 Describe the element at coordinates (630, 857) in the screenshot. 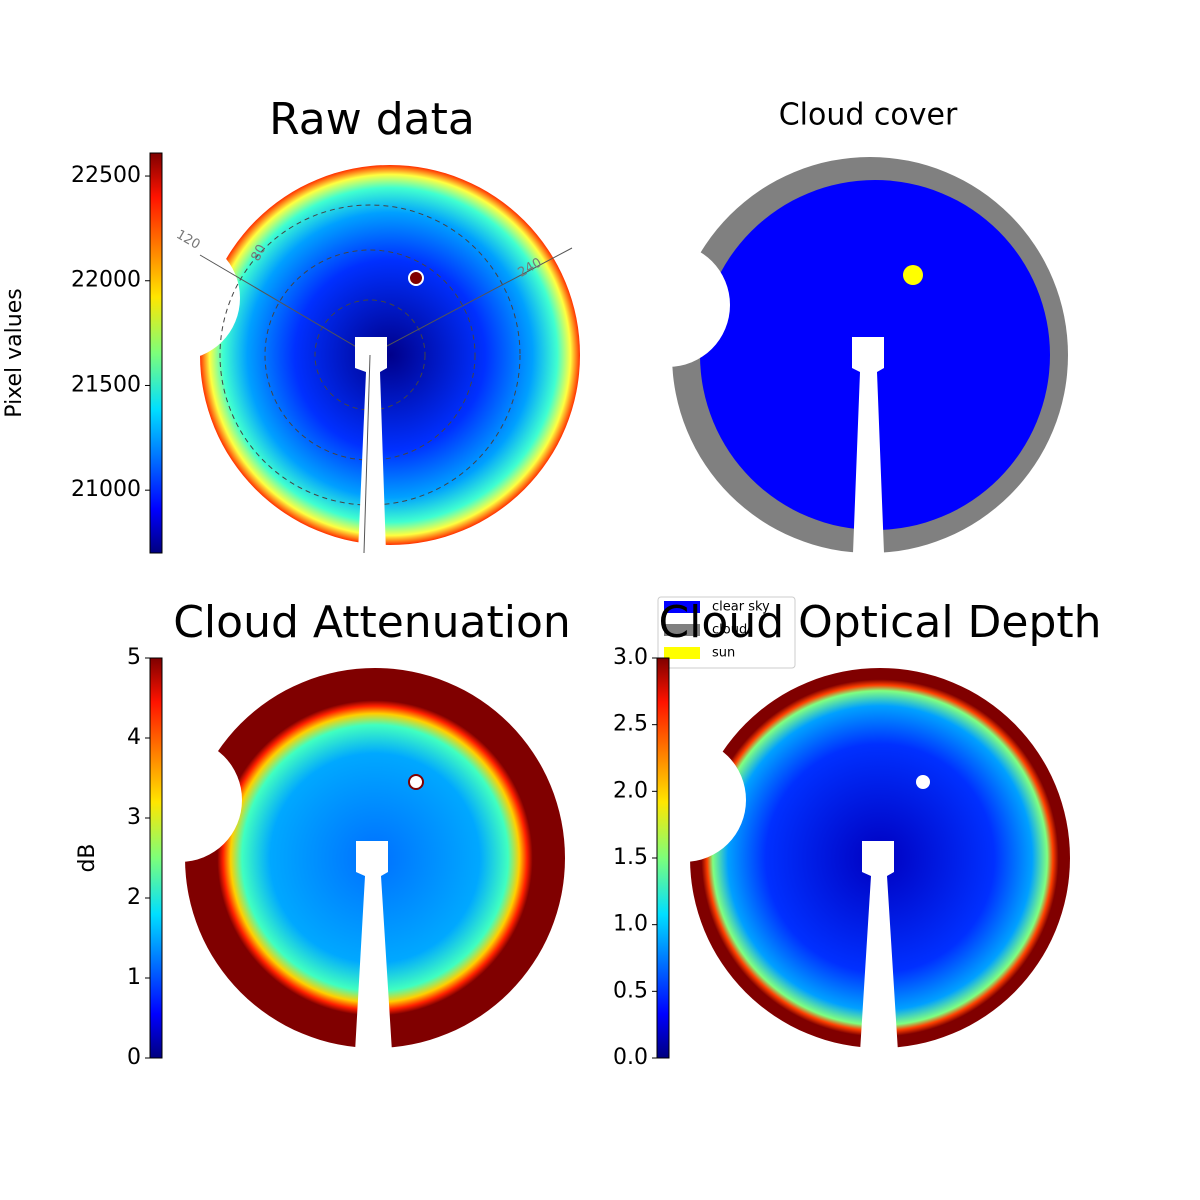

I see `tick-label: 1.5` at that location.